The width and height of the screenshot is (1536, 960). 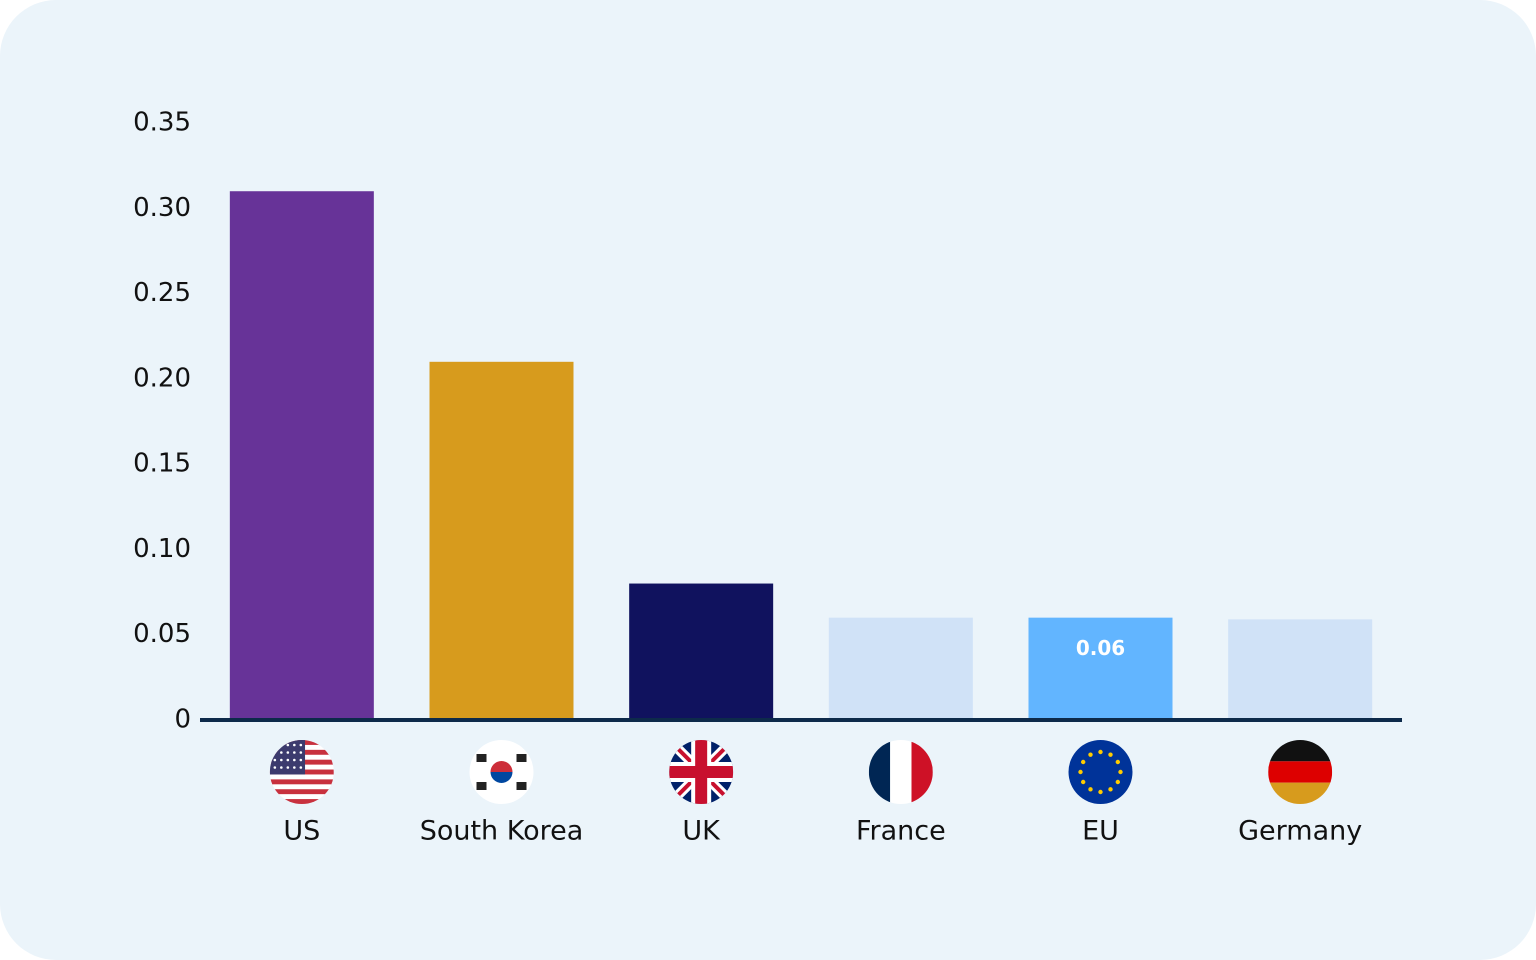 What do you see at coordinates (162, 464) in the screenshot?
I see `y-tick-label: 0.15` at bounding box center [162, 464].